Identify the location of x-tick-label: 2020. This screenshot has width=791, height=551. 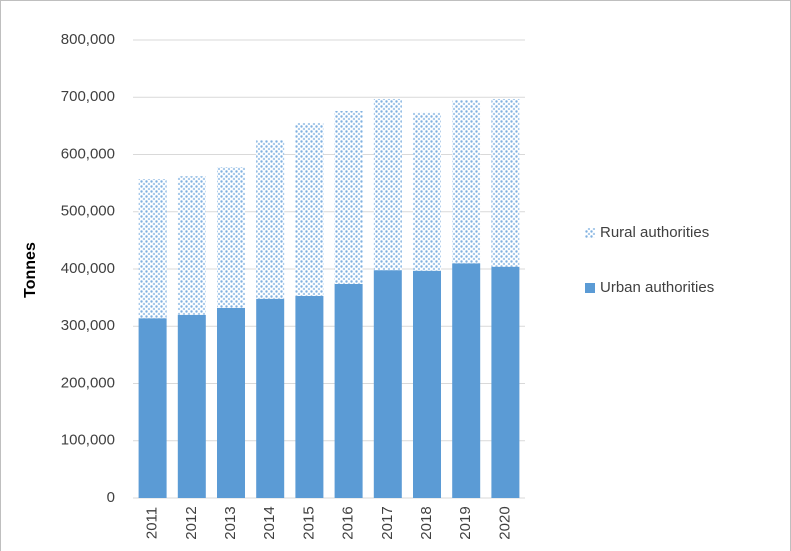
(504, 522).